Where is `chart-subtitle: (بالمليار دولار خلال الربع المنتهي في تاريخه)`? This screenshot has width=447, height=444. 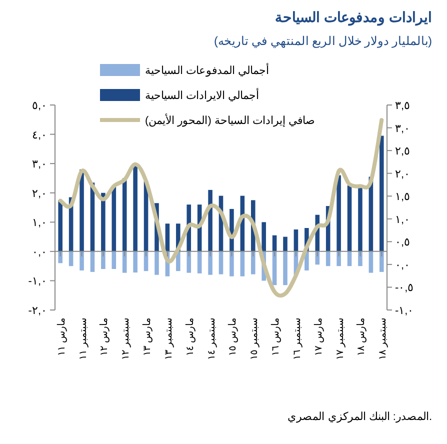
chart-subtitle: (بالمليار دولار خلال الربع المنتهي في تاريخه) is located at coordinates (323, 41).